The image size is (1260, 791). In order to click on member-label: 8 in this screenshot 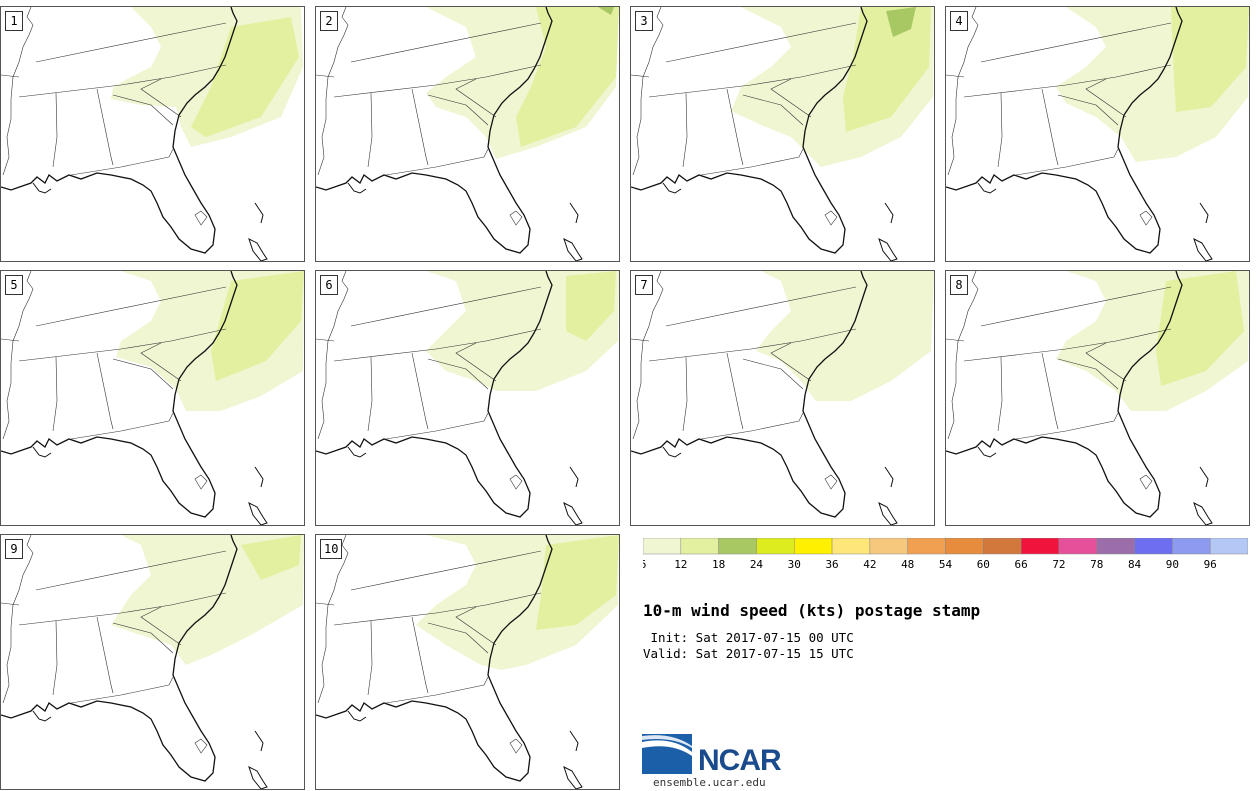, I will do `click(959, 285)`.